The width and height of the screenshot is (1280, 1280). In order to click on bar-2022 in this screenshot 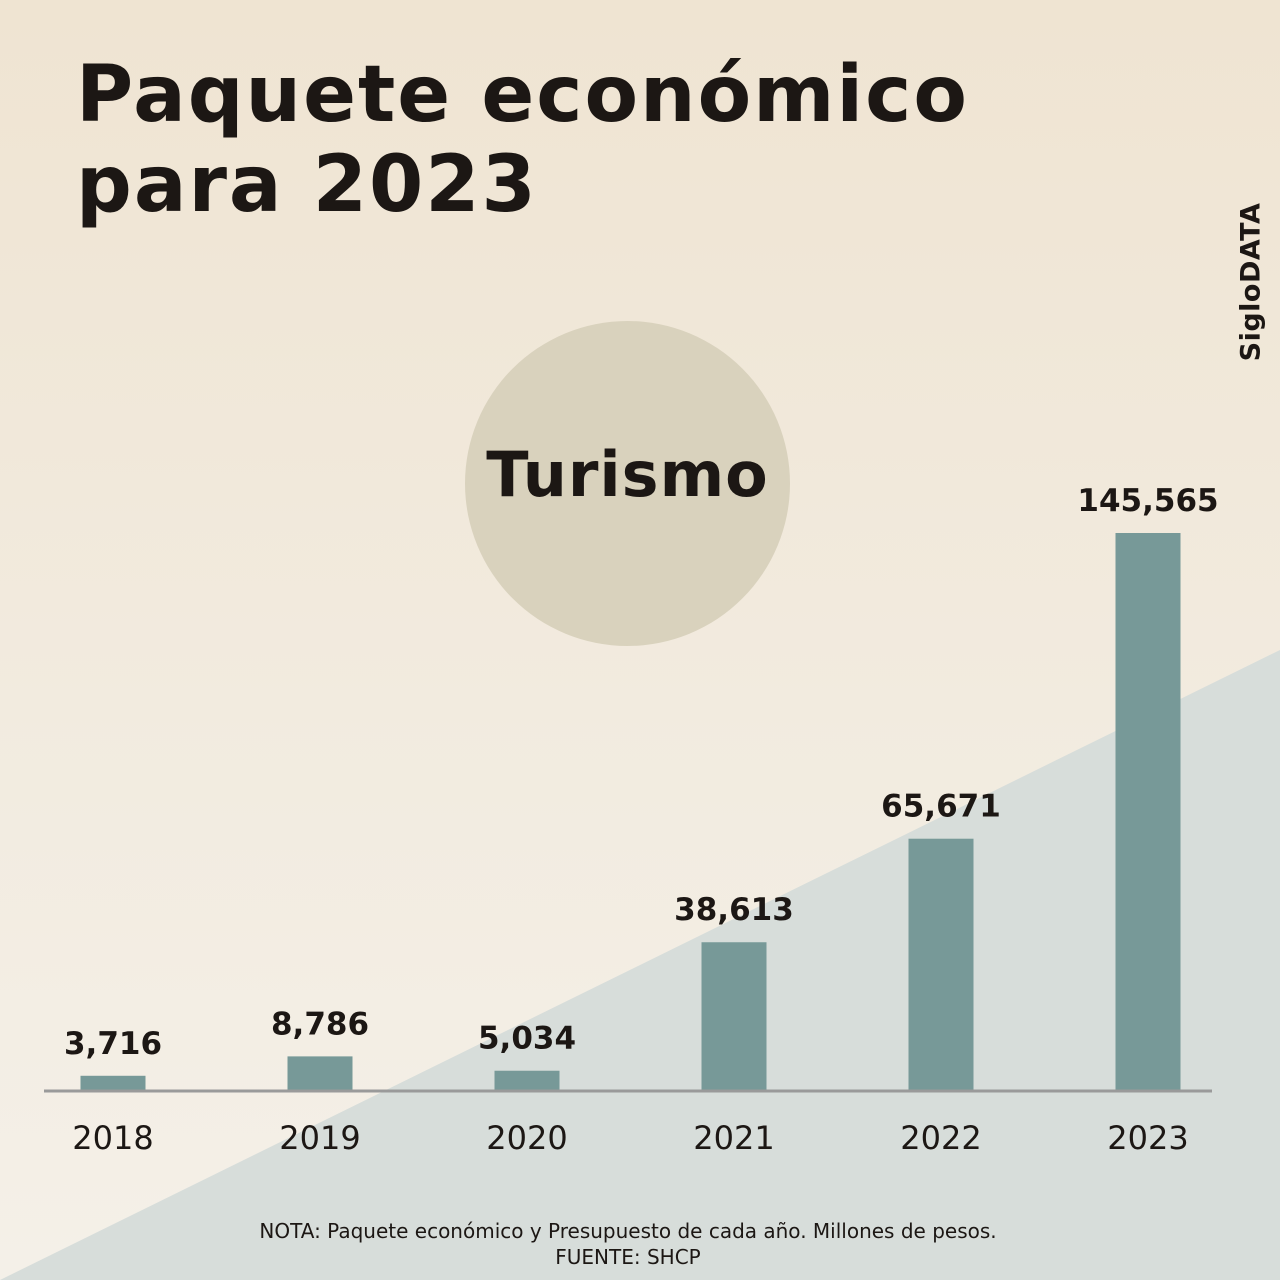, I will do `click(941, 964)`.